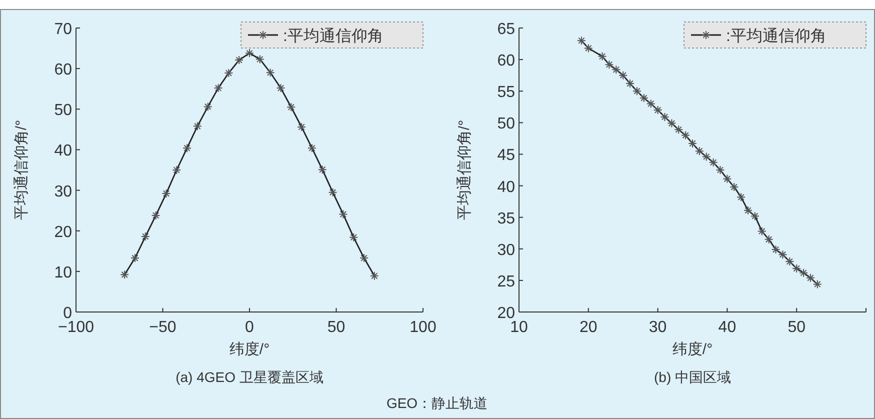 Image resolution: width=875 pixels, height=419 pixels. Describe the element at coordinates (506, 219) in the screenshot. I see `y-tick-label: 35` at that location.